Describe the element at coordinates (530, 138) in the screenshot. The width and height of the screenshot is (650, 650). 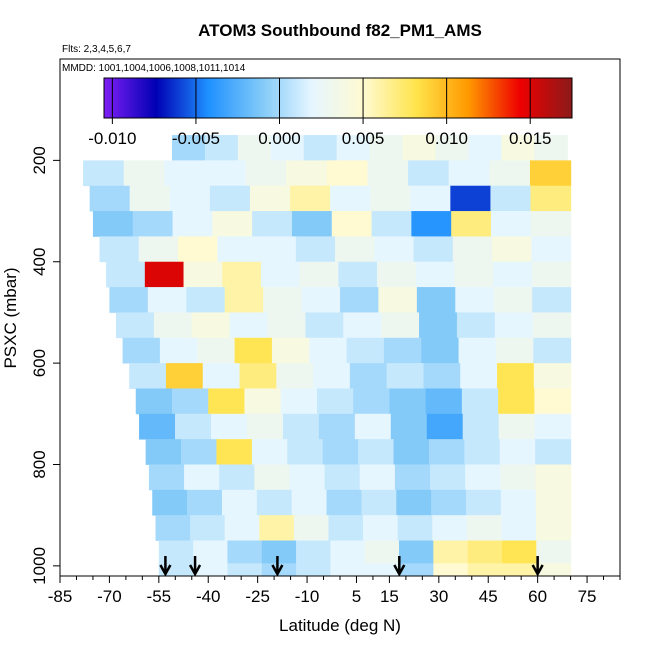
I see `colorbar-tick-label: 0.015` at that location.